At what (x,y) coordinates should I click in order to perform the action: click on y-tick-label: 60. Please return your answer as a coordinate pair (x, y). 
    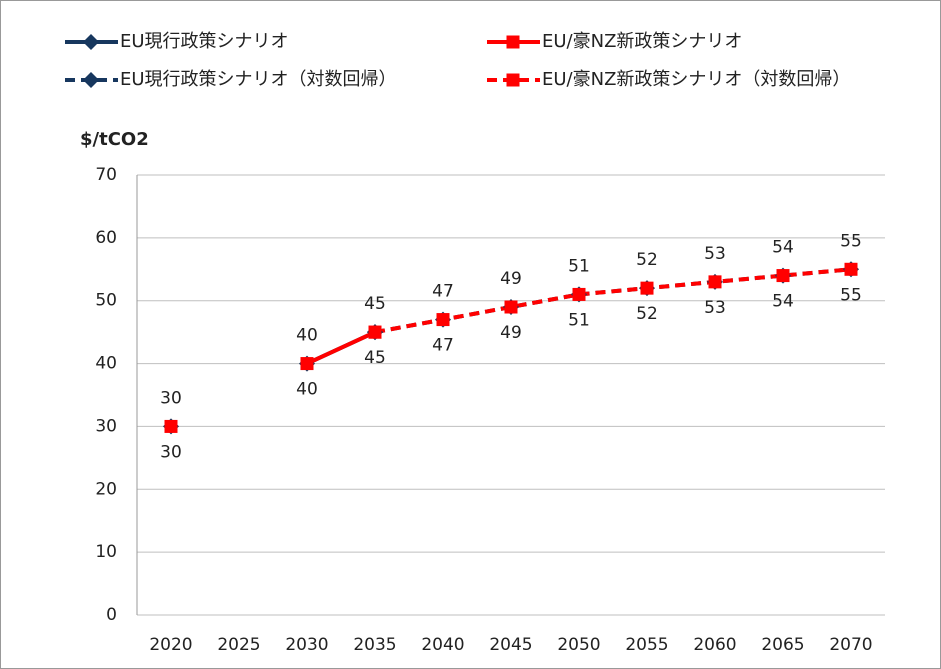
    Looking at the image, I should click on (106, 238).